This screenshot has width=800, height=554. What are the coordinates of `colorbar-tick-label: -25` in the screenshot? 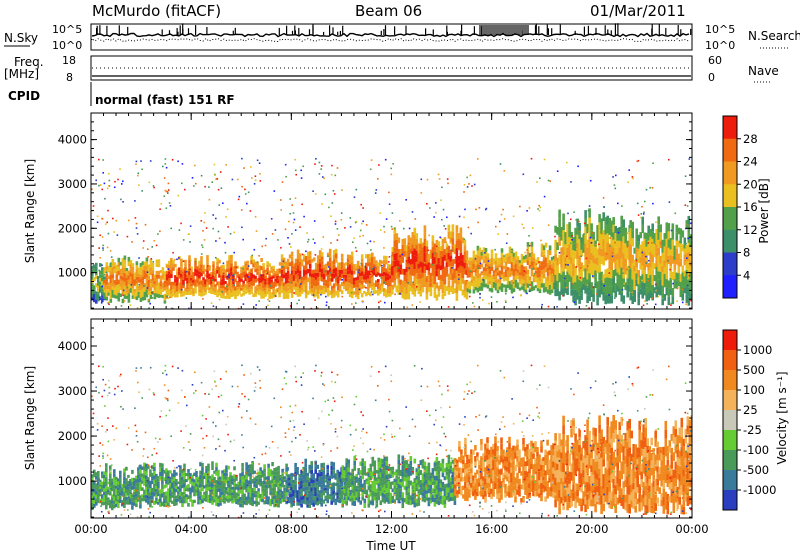 It's located at (752, 430).